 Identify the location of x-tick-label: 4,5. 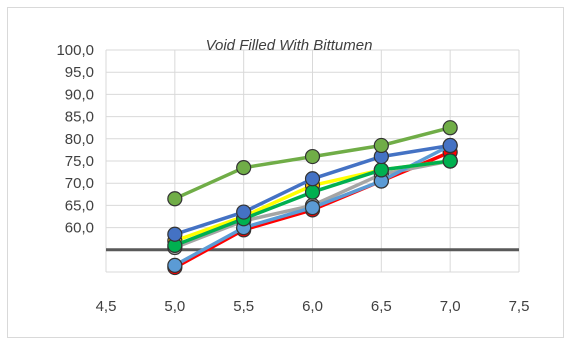
(106, 306).